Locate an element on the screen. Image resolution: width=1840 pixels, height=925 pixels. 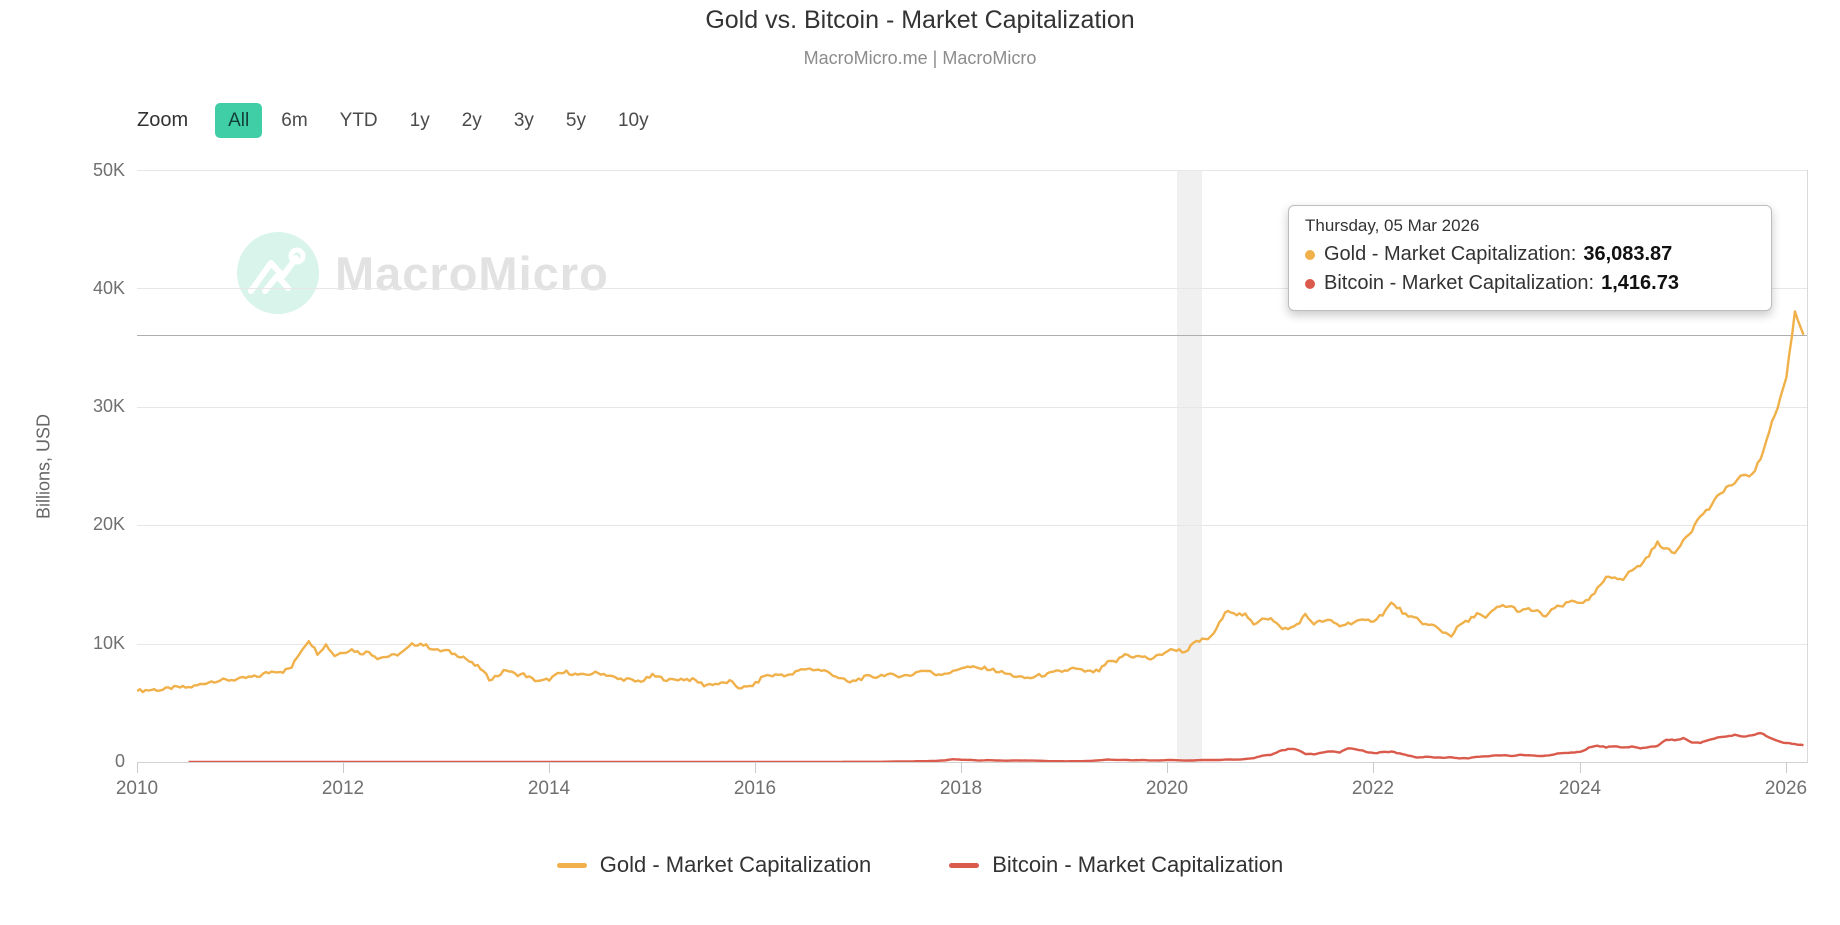
gridline-40k is located at coordinates (972, 288).